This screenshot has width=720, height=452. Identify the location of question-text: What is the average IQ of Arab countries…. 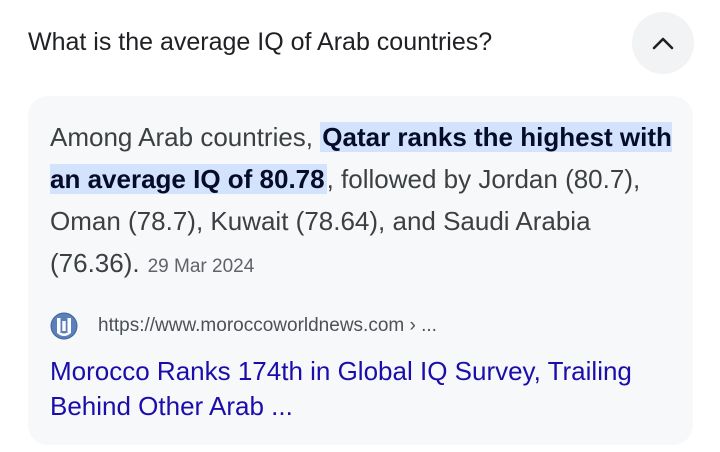
(260, 42).